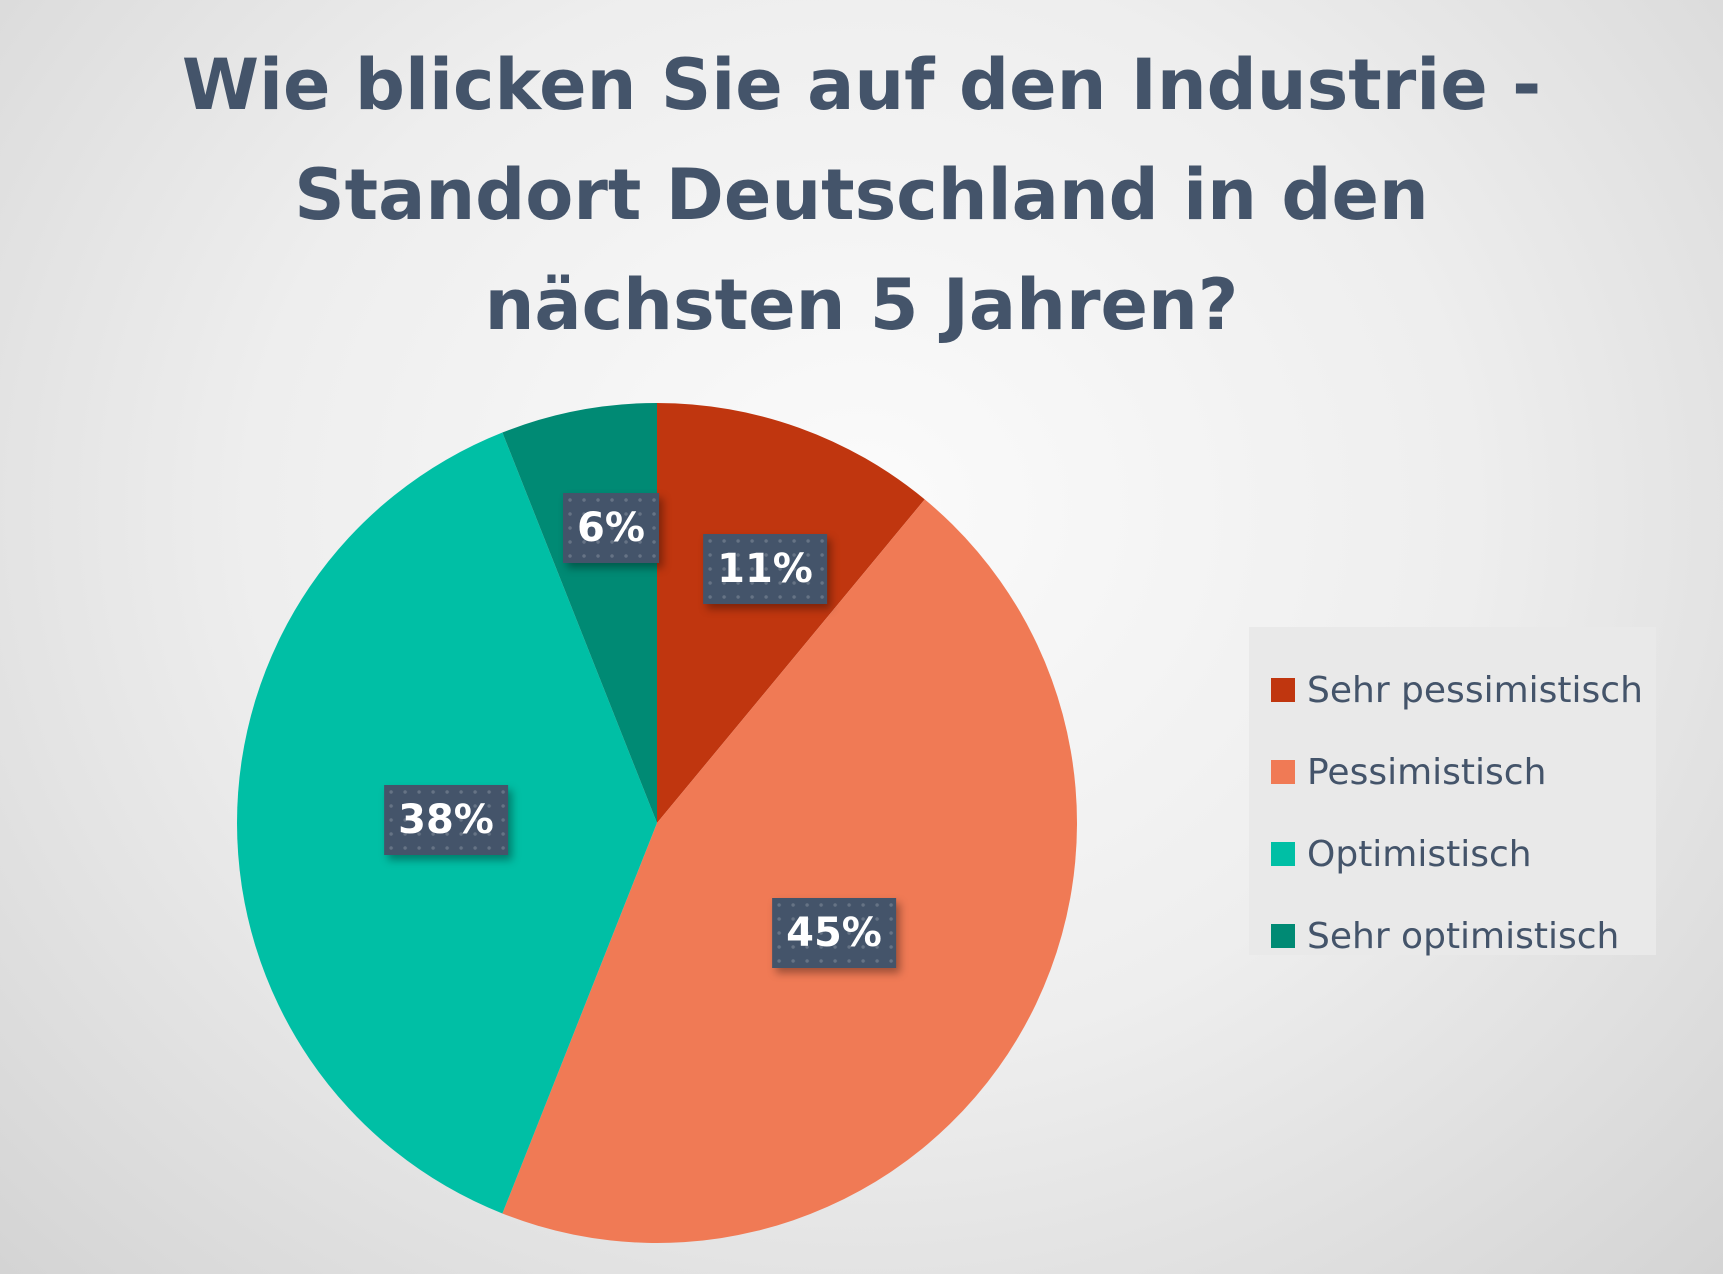 Image resolution: width=1723 pixels, height=1274 pixels. What do you see at coordinates (1475, 690) in the screenshot?
I see `legend-label: Sehr pessimistisch` at bounding box center [1475, 690].